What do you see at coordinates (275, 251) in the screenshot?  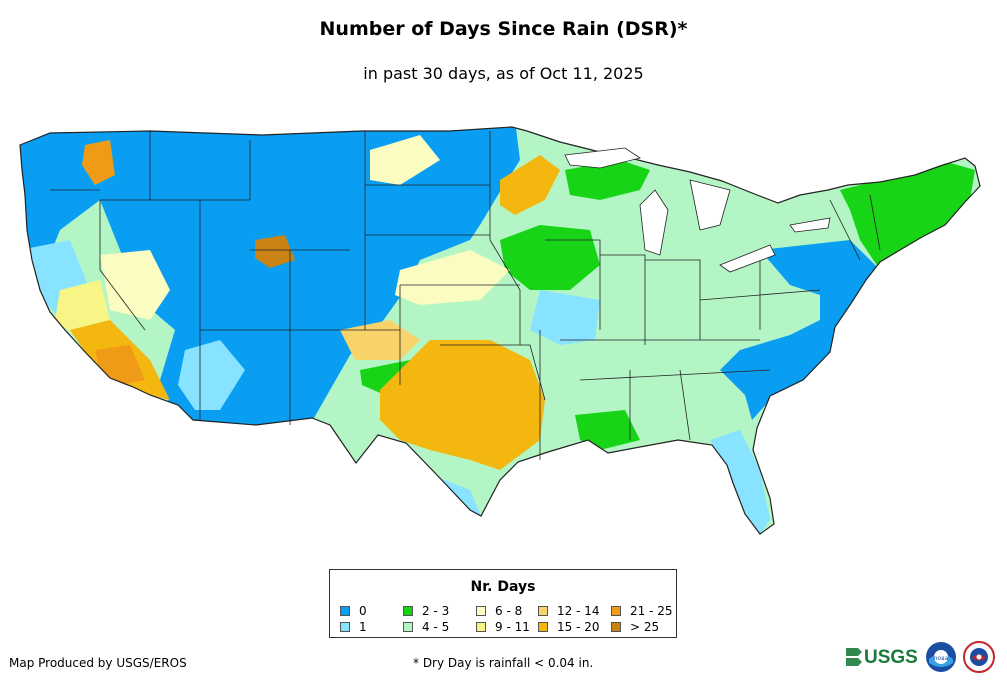 I see `region-over-25-days-utah` at bounding box center [275, 251].